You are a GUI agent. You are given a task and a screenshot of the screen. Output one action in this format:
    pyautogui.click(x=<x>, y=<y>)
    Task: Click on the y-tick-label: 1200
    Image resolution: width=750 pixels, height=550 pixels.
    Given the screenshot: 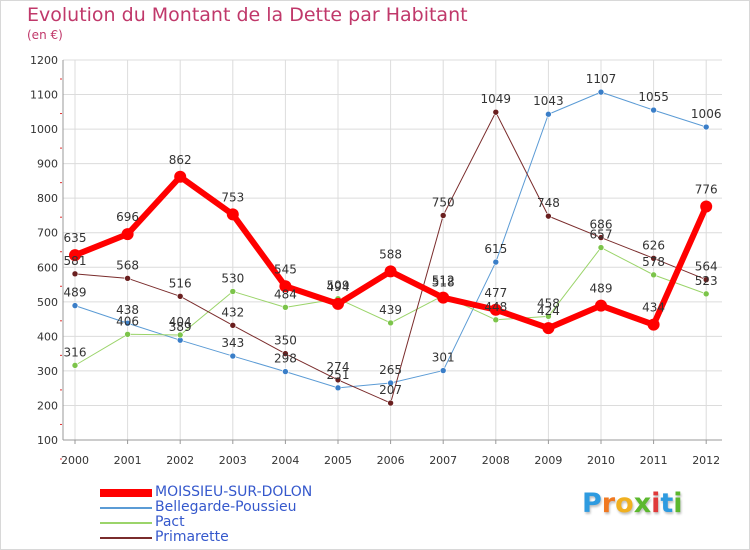 What is the action you would take?
    pyautogui.click(x=44, y=60)
    